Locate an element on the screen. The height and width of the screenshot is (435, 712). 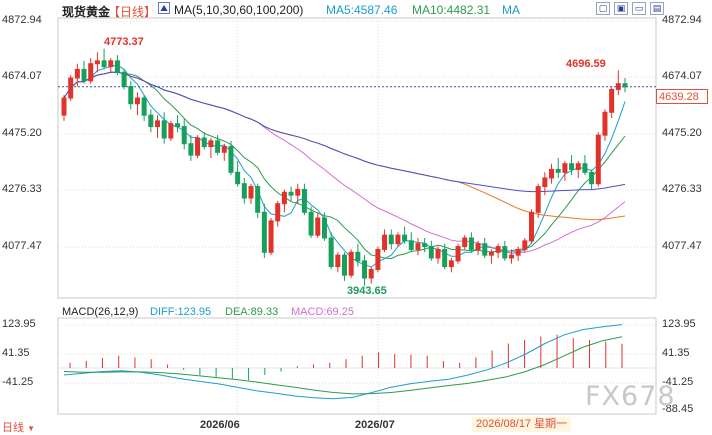
toolbar-button-1: ▢ is located at coordinates (603, 8).